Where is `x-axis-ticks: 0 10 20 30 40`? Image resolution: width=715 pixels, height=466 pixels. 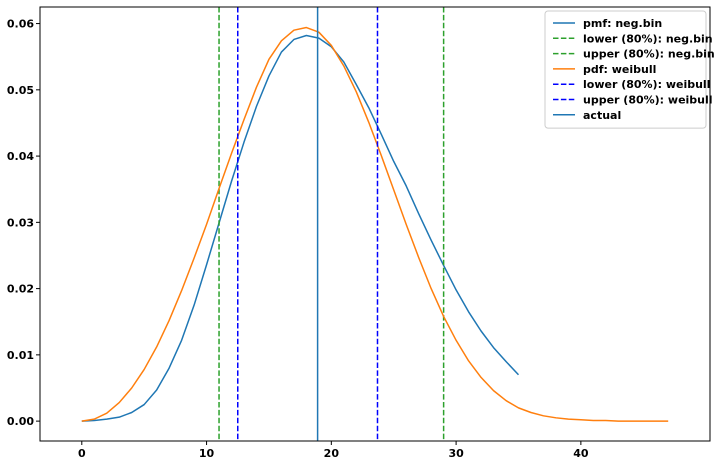 x-axis-ticks: 0 10 20 30 40 is located at coordinates (333, 450).